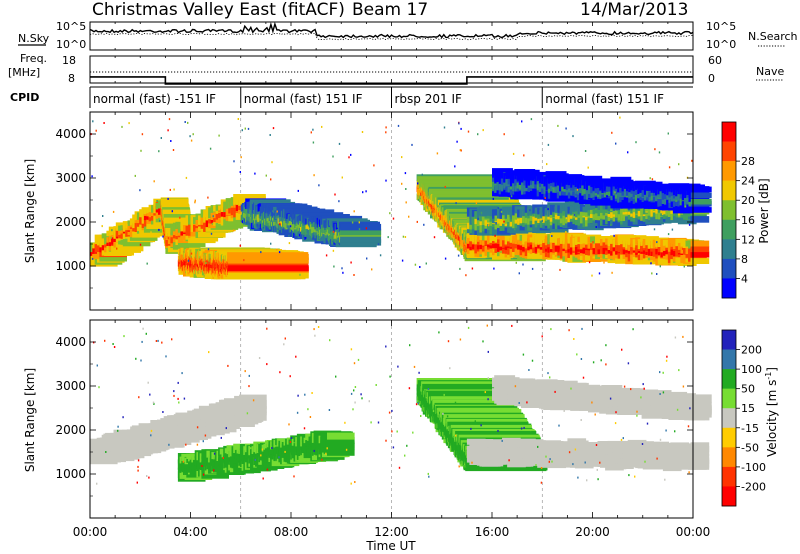 The height and width of the screenshot is (554, 800). Describe the element at coordinates (218, 10) in the screenshot. I see `plot-title: Christmas Valley East (fitACF)` at that location.